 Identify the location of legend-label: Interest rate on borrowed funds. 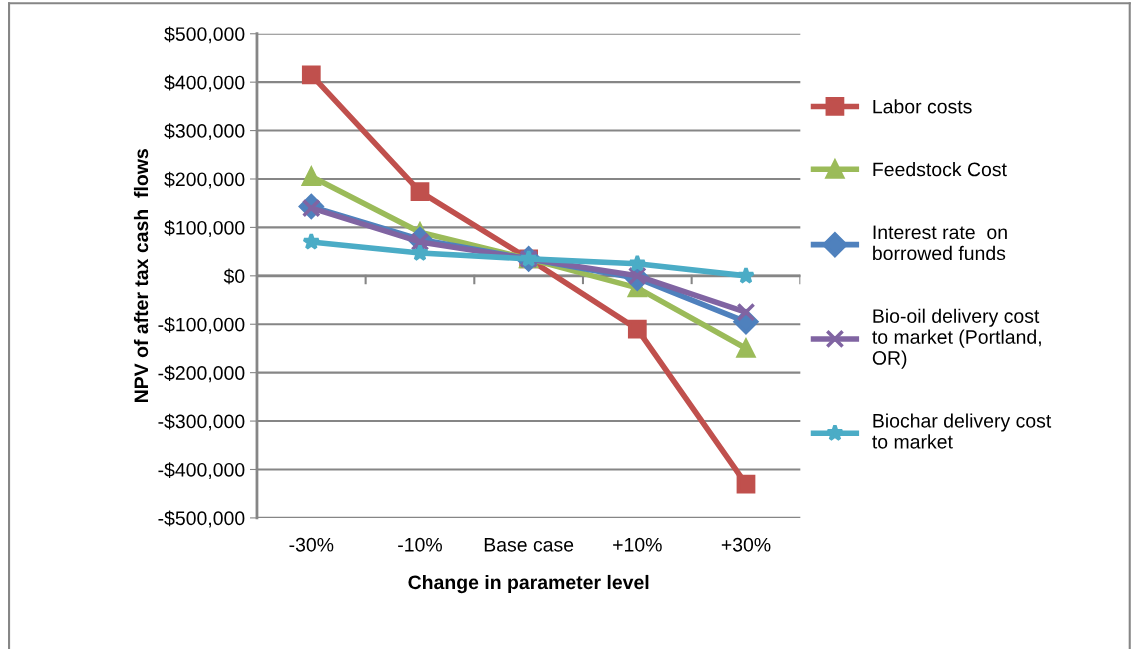
(940, 243).